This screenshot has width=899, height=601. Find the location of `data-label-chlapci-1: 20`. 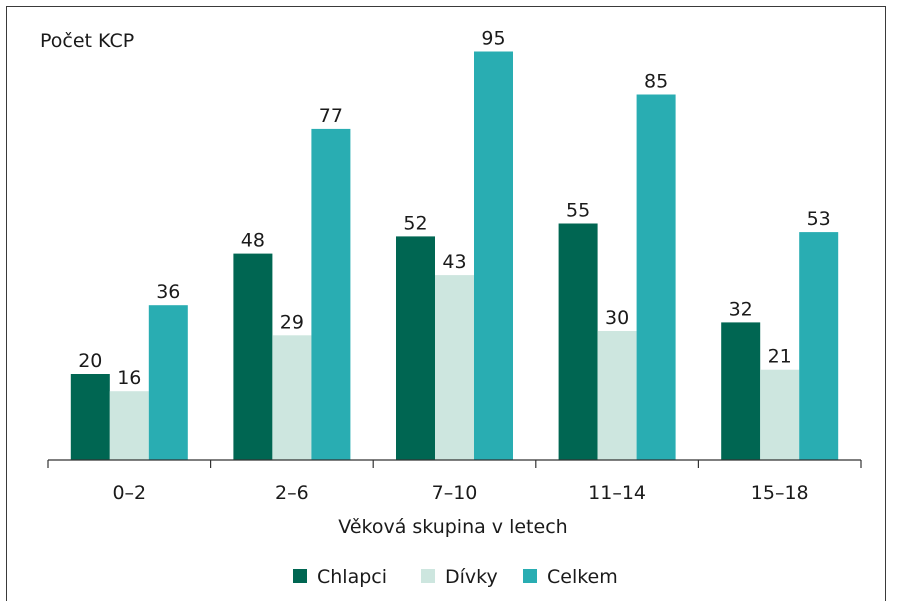

data-label-chlapci-1: 20 is located at coordinates (90, 361).